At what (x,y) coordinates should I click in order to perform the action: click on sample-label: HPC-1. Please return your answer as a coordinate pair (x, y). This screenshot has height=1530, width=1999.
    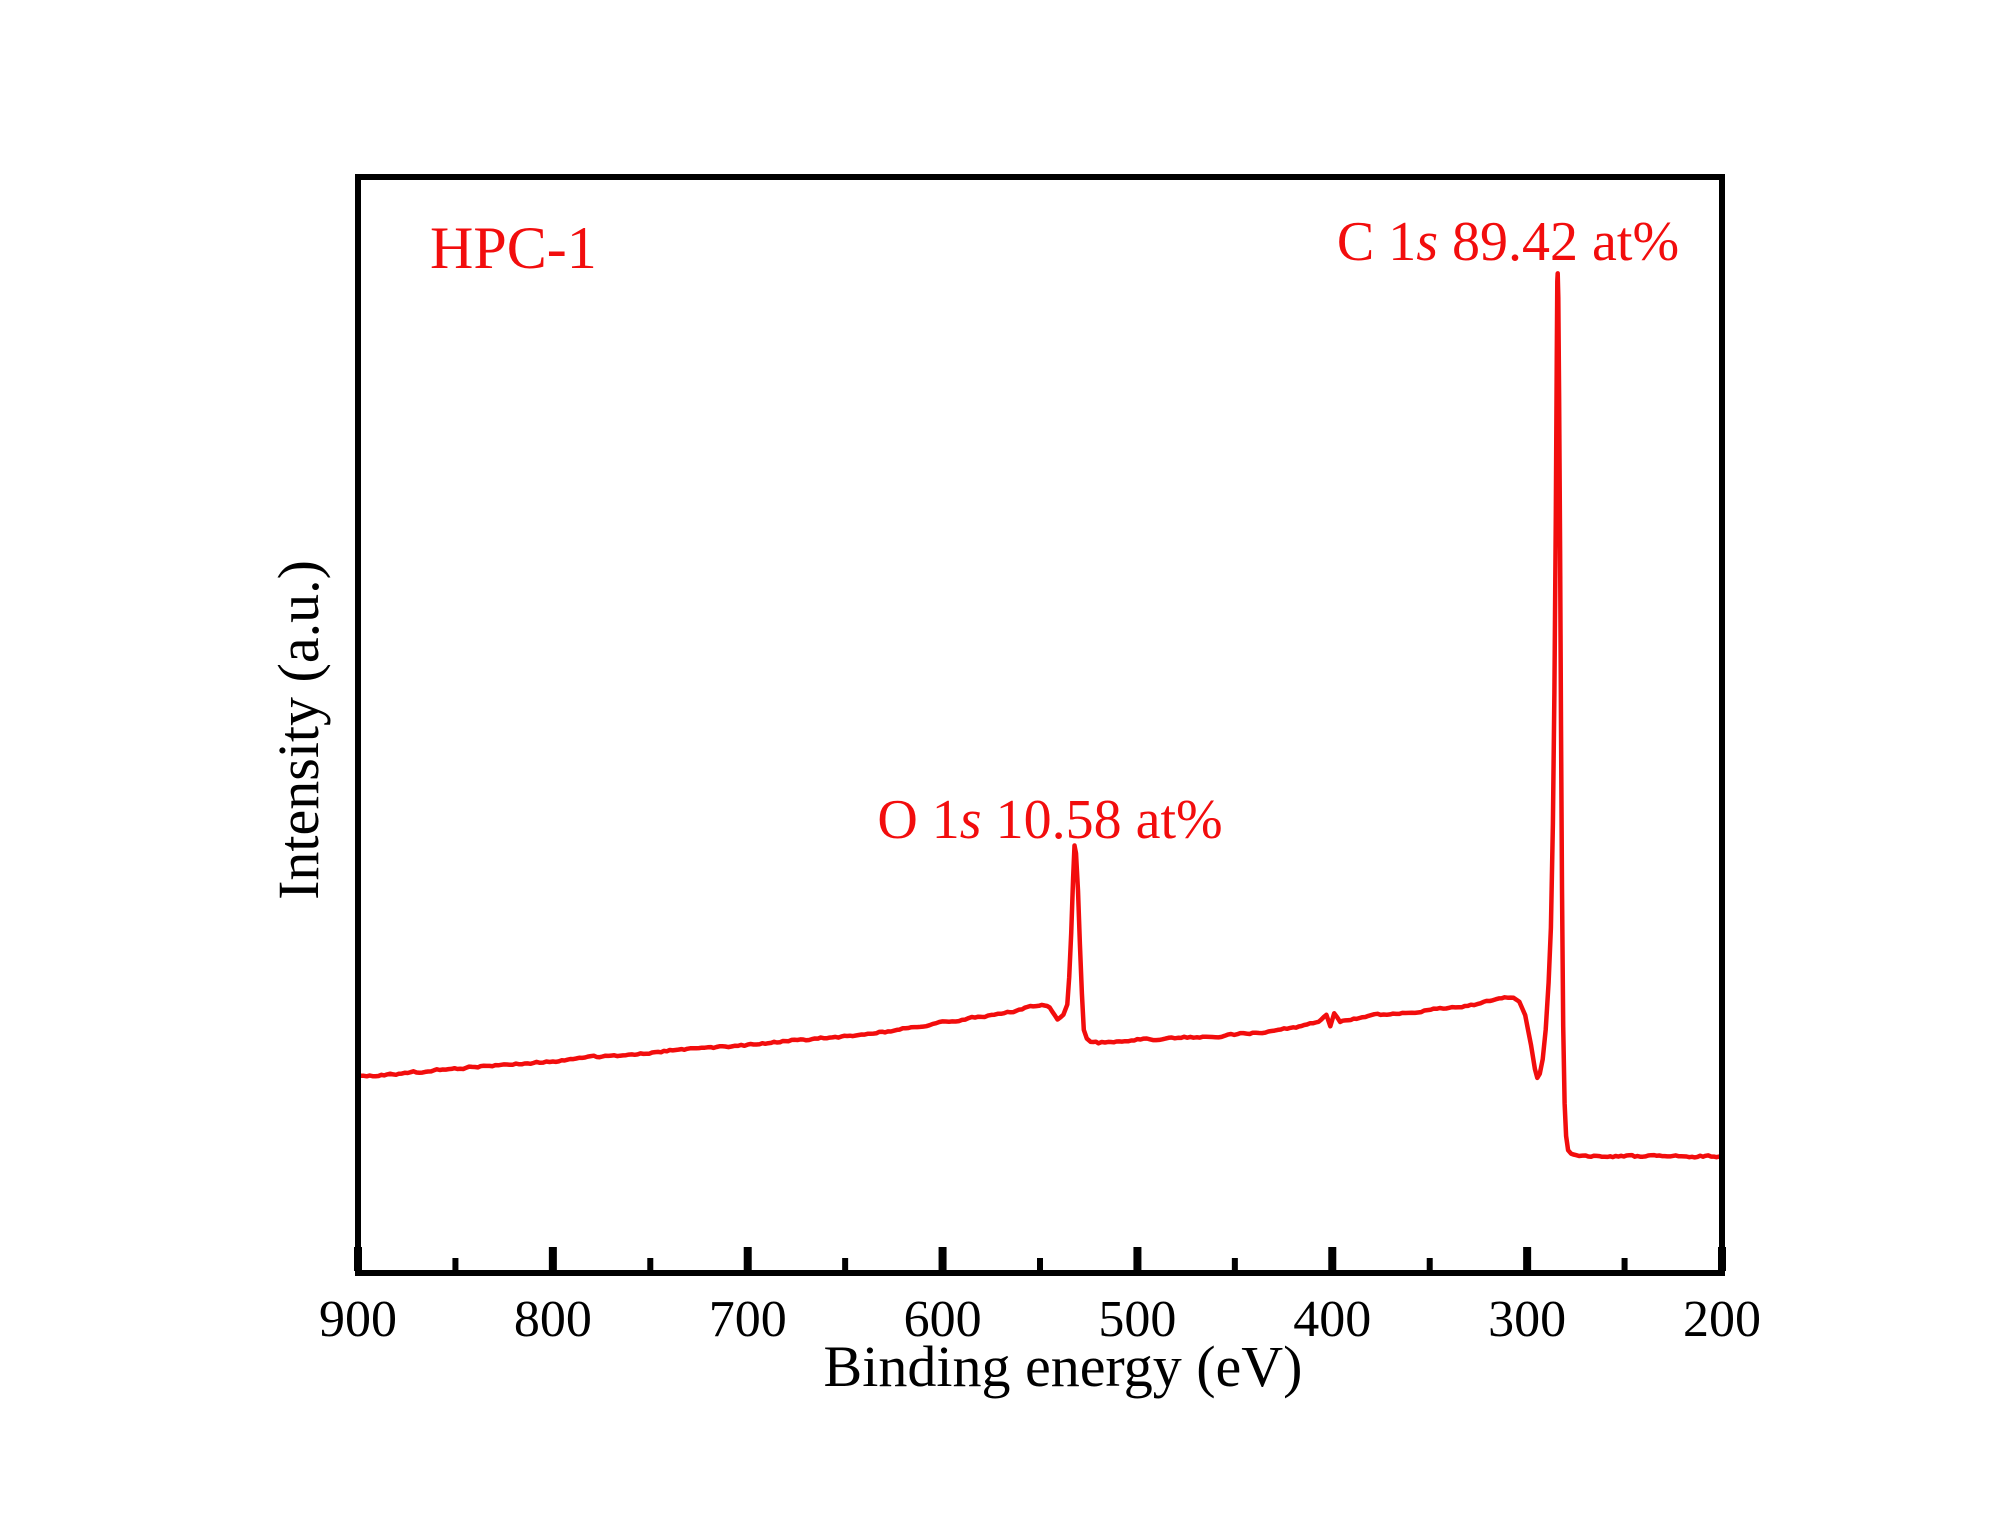
    Looking at the image, I should click on (513, 248).